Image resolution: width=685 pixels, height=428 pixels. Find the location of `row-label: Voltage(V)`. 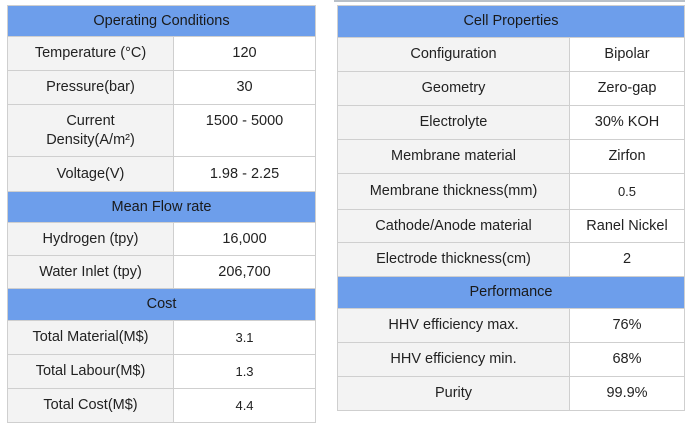

row-label: Voltage(V) is located at coordinates (90, 174).